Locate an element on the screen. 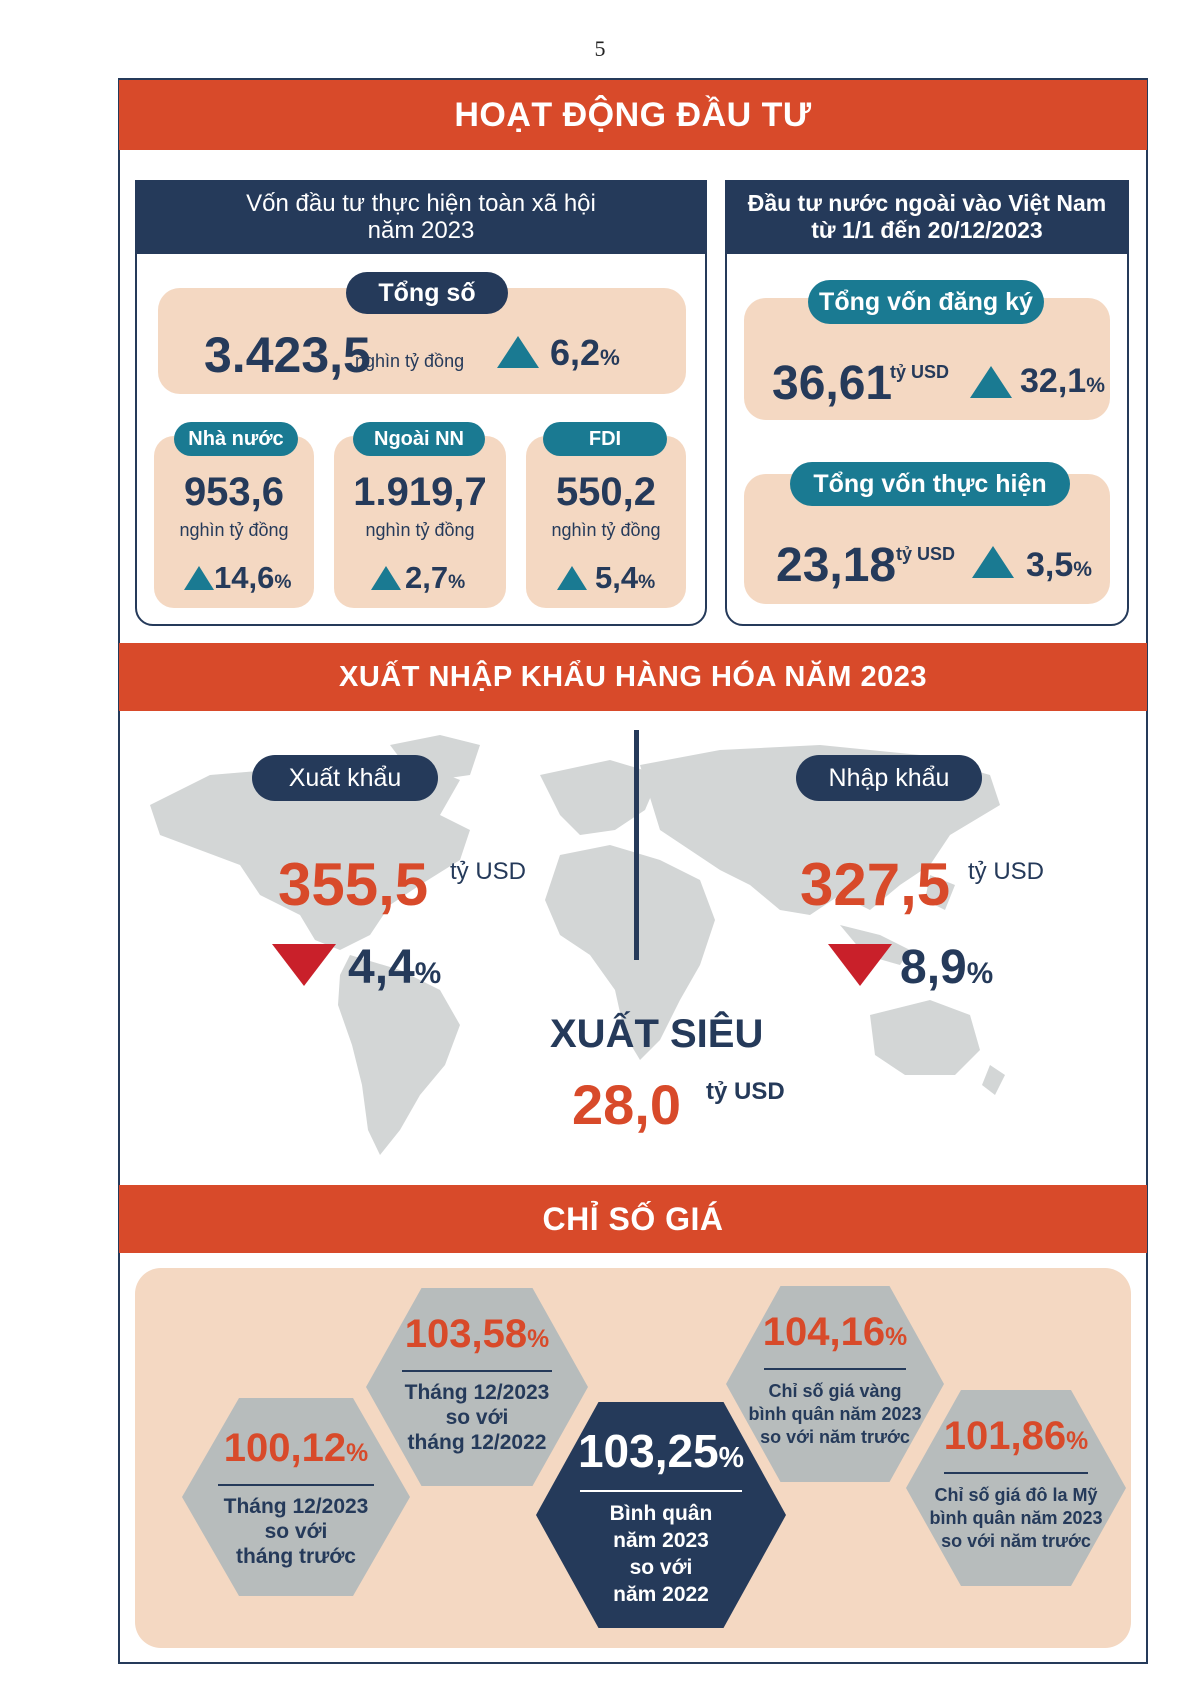 The height and width of the screenshot is (1697, 1200). import-down-arrow-icon is located at coordinates (860, 965).